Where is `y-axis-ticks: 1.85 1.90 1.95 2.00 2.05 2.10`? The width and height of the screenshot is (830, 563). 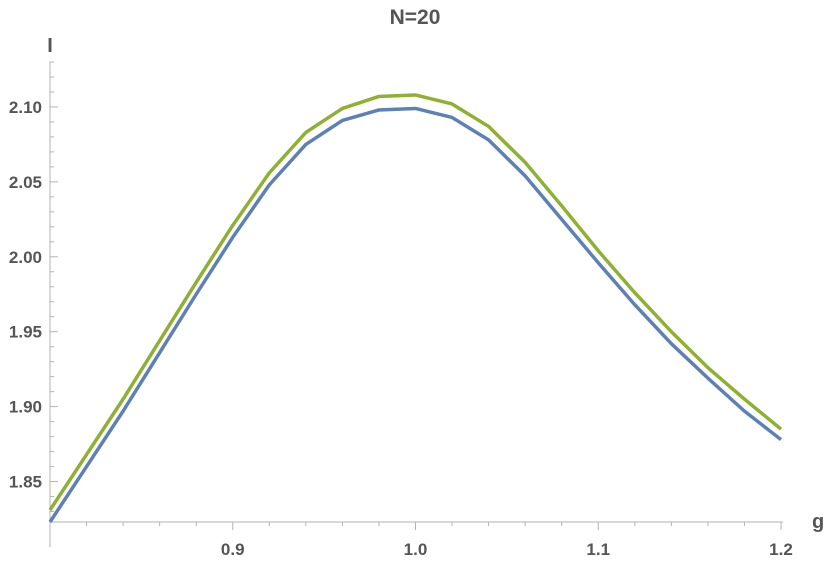
y-axis-ticks: 1.85 1.90 1.95 2.00 2.05 2.10 is located at coordinates (33, 287).